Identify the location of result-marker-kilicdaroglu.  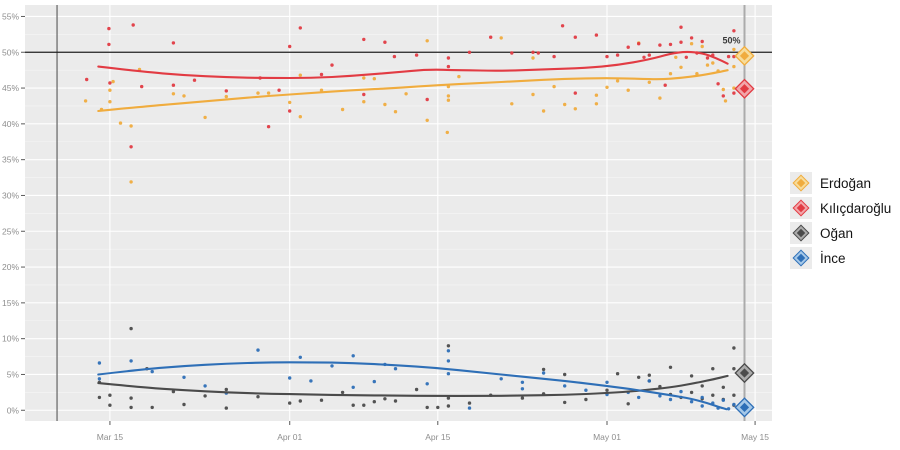
(744, 88).